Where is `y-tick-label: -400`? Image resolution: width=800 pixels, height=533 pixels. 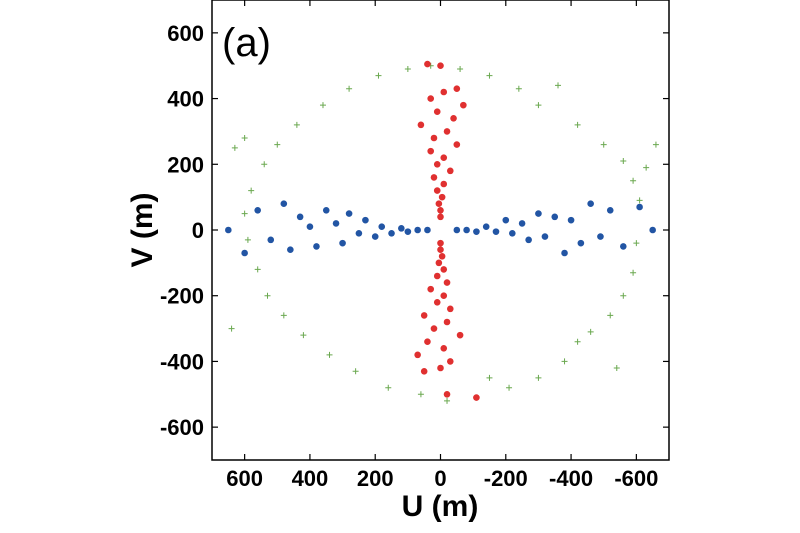 y-tick-label: -400 is located at coordinates (182, 361).